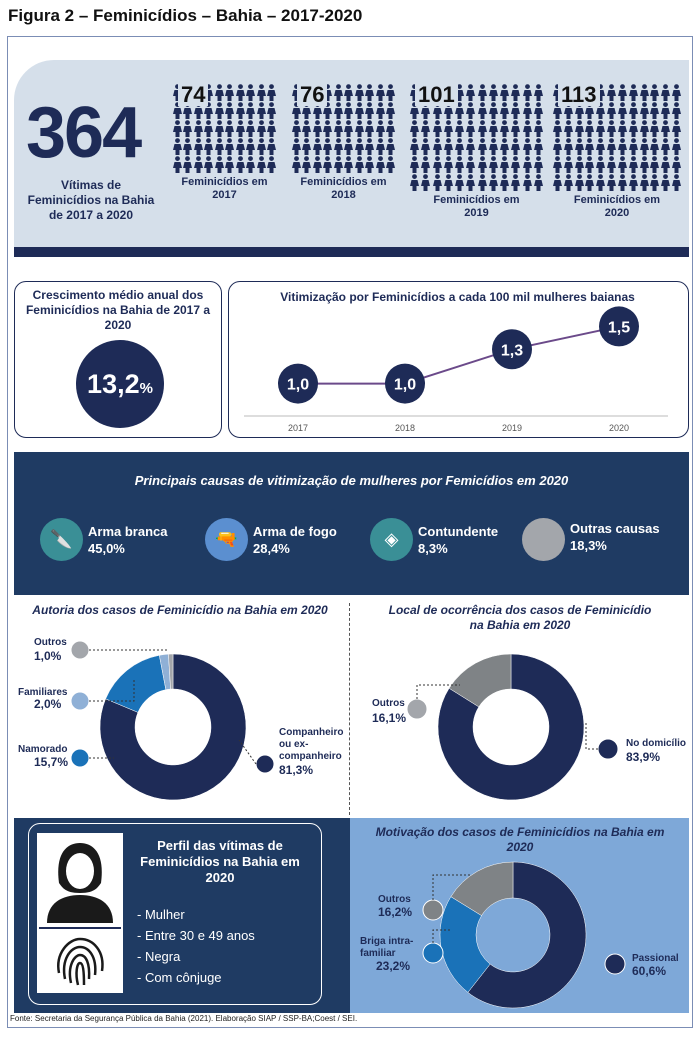  What do you see at coordinates (173, 727) in the screenshot?
I see `donut-slice` at bounding box center [173, 727].